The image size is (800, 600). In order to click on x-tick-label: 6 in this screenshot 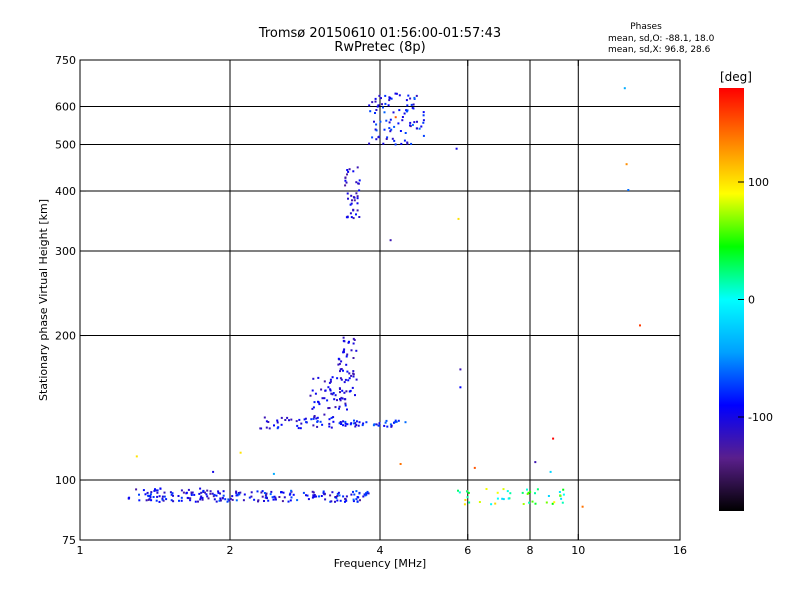, I will do `click(467, 550)`.